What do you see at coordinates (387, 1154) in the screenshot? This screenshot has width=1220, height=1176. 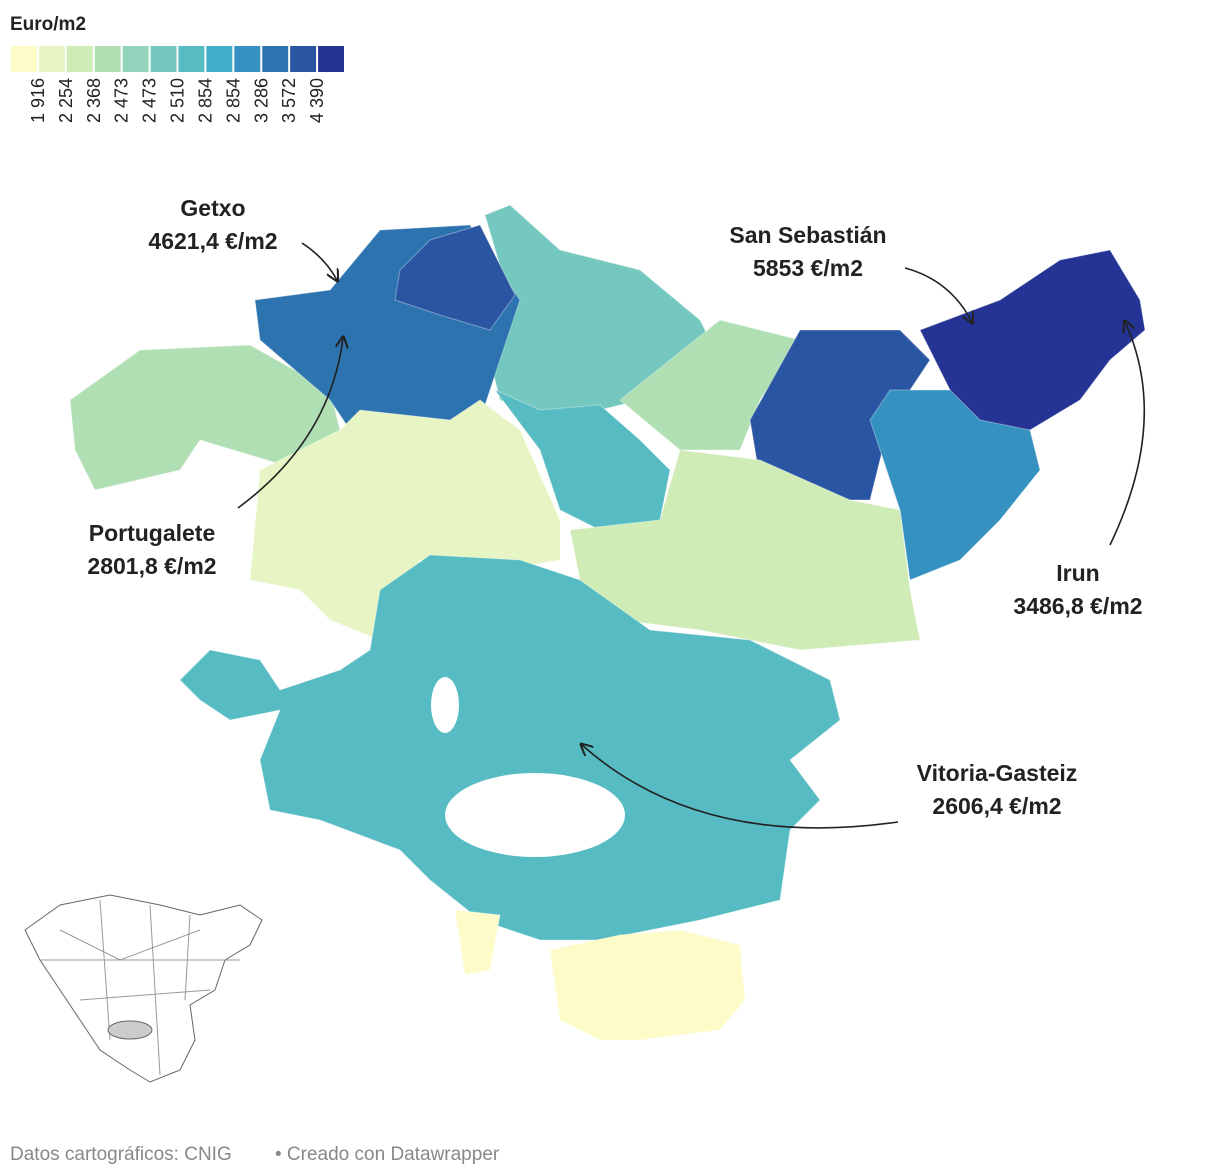 I see `footer-credit: • Creado con Datawrapper` at bounding box center [387, 1154].